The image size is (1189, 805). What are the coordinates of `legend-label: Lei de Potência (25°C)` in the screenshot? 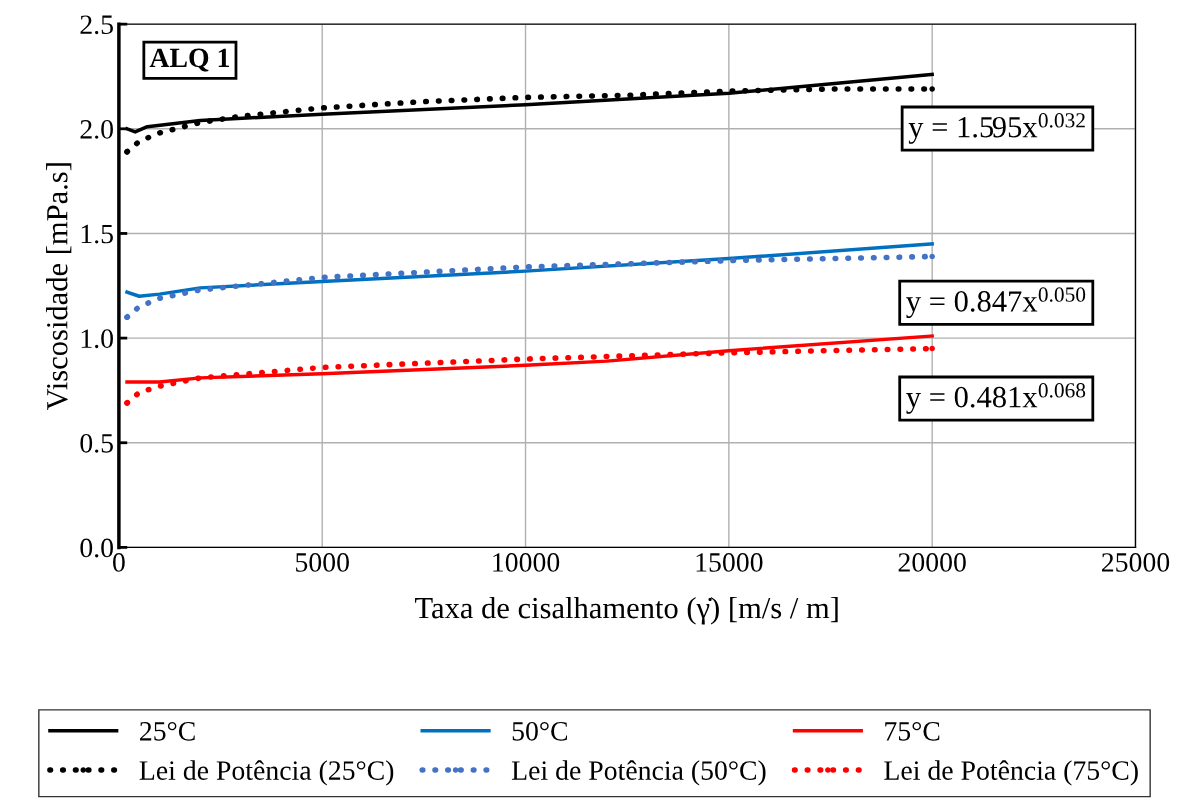 It's located at (266, 773).